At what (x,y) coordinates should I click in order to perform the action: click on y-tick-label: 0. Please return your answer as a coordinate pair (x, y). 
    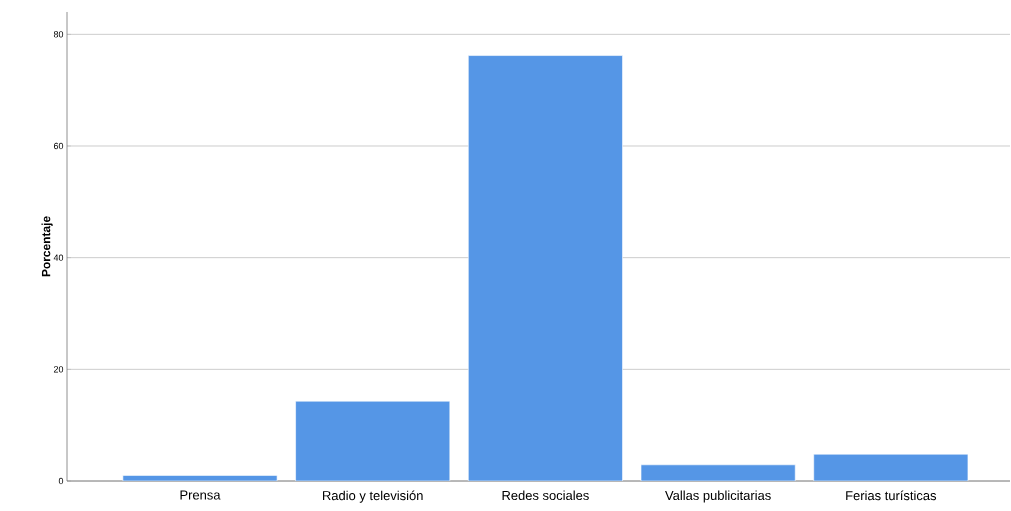
    Looking at the image, I should click on (61, 481).